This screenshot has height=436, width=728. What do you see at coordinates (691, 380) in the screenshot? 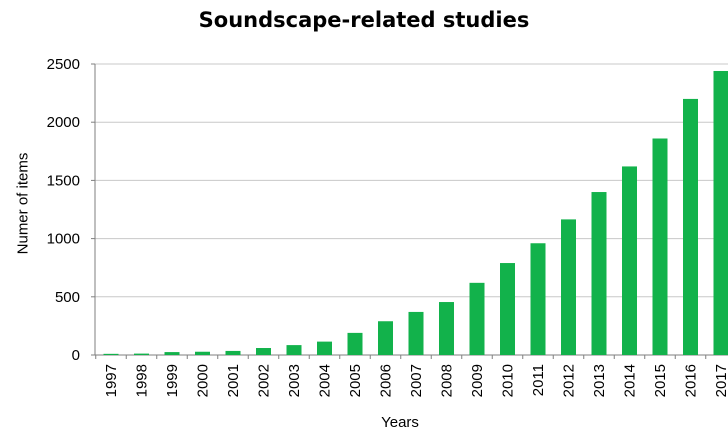
I see `x-tick-label: 2016` at bounding box center [691, 380].